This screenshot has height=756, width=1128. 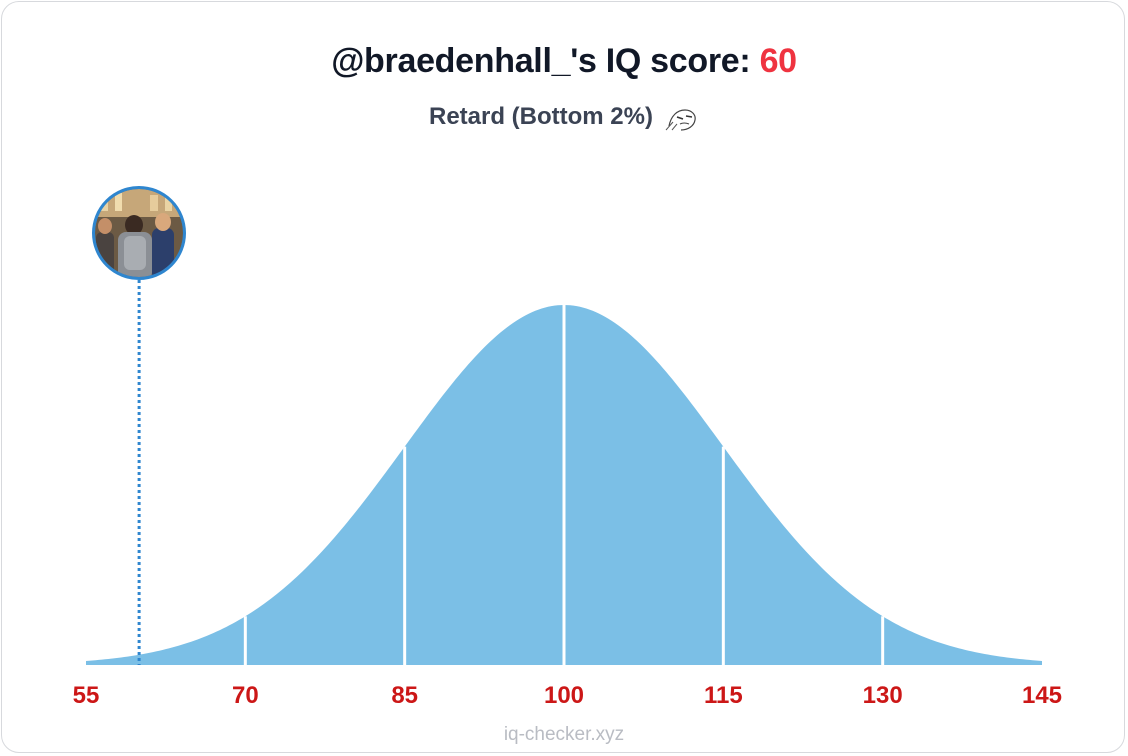 I want to click on x-tick-label: 70, so click(x=245, y=695).